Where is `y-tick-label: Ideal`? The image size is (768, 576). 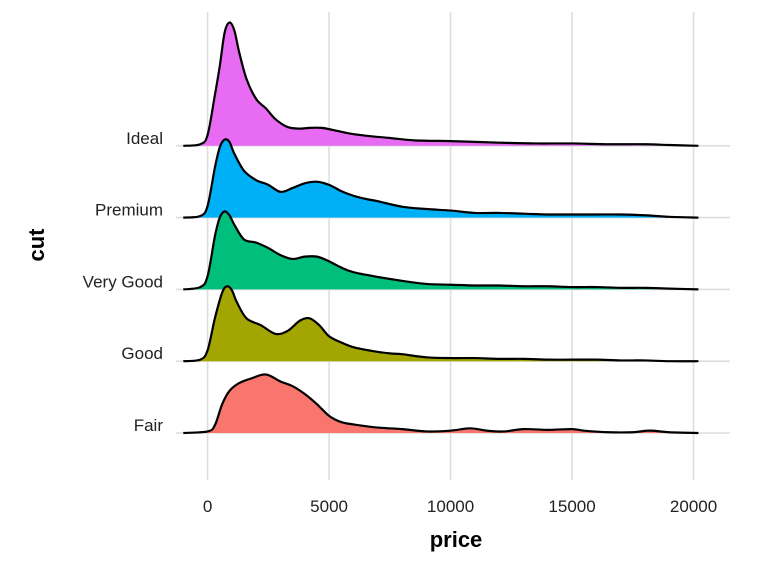 y-tick-label: Ideal is located at coordinates (144, 138).